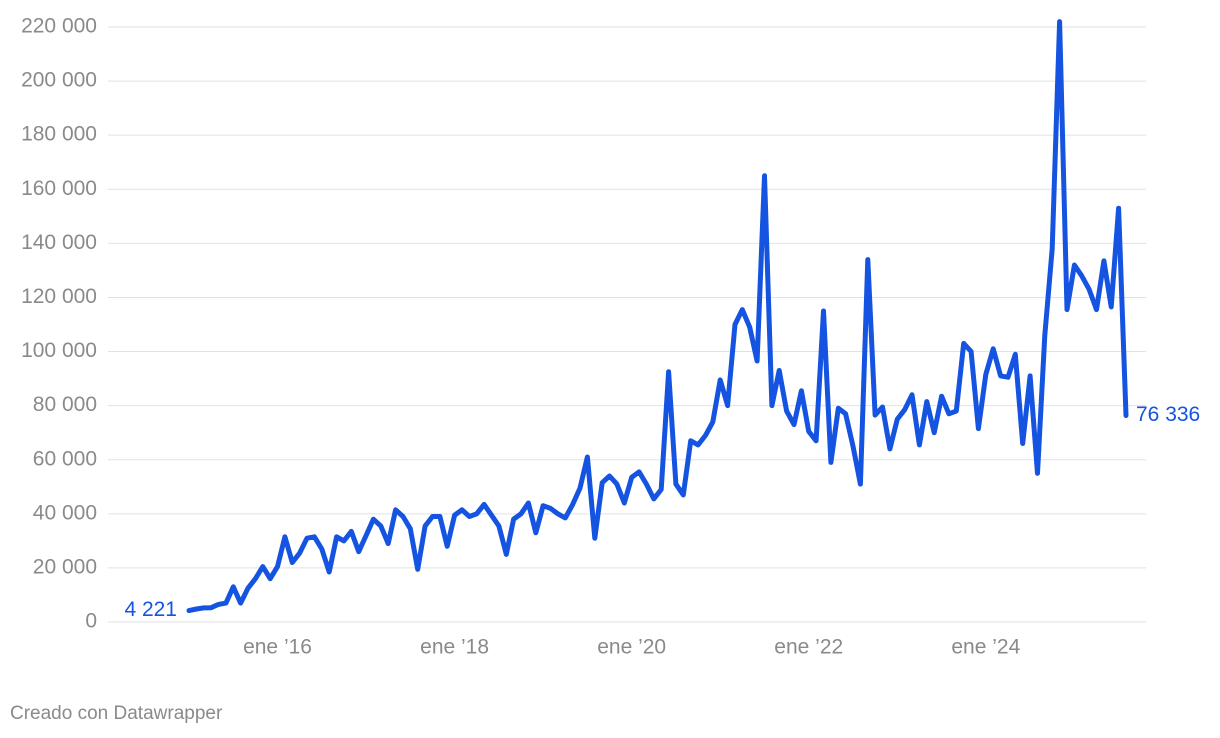 The width and height of the screenshot is (1220, 738). I want to click on end-label: 4 221, so click(150, 609).